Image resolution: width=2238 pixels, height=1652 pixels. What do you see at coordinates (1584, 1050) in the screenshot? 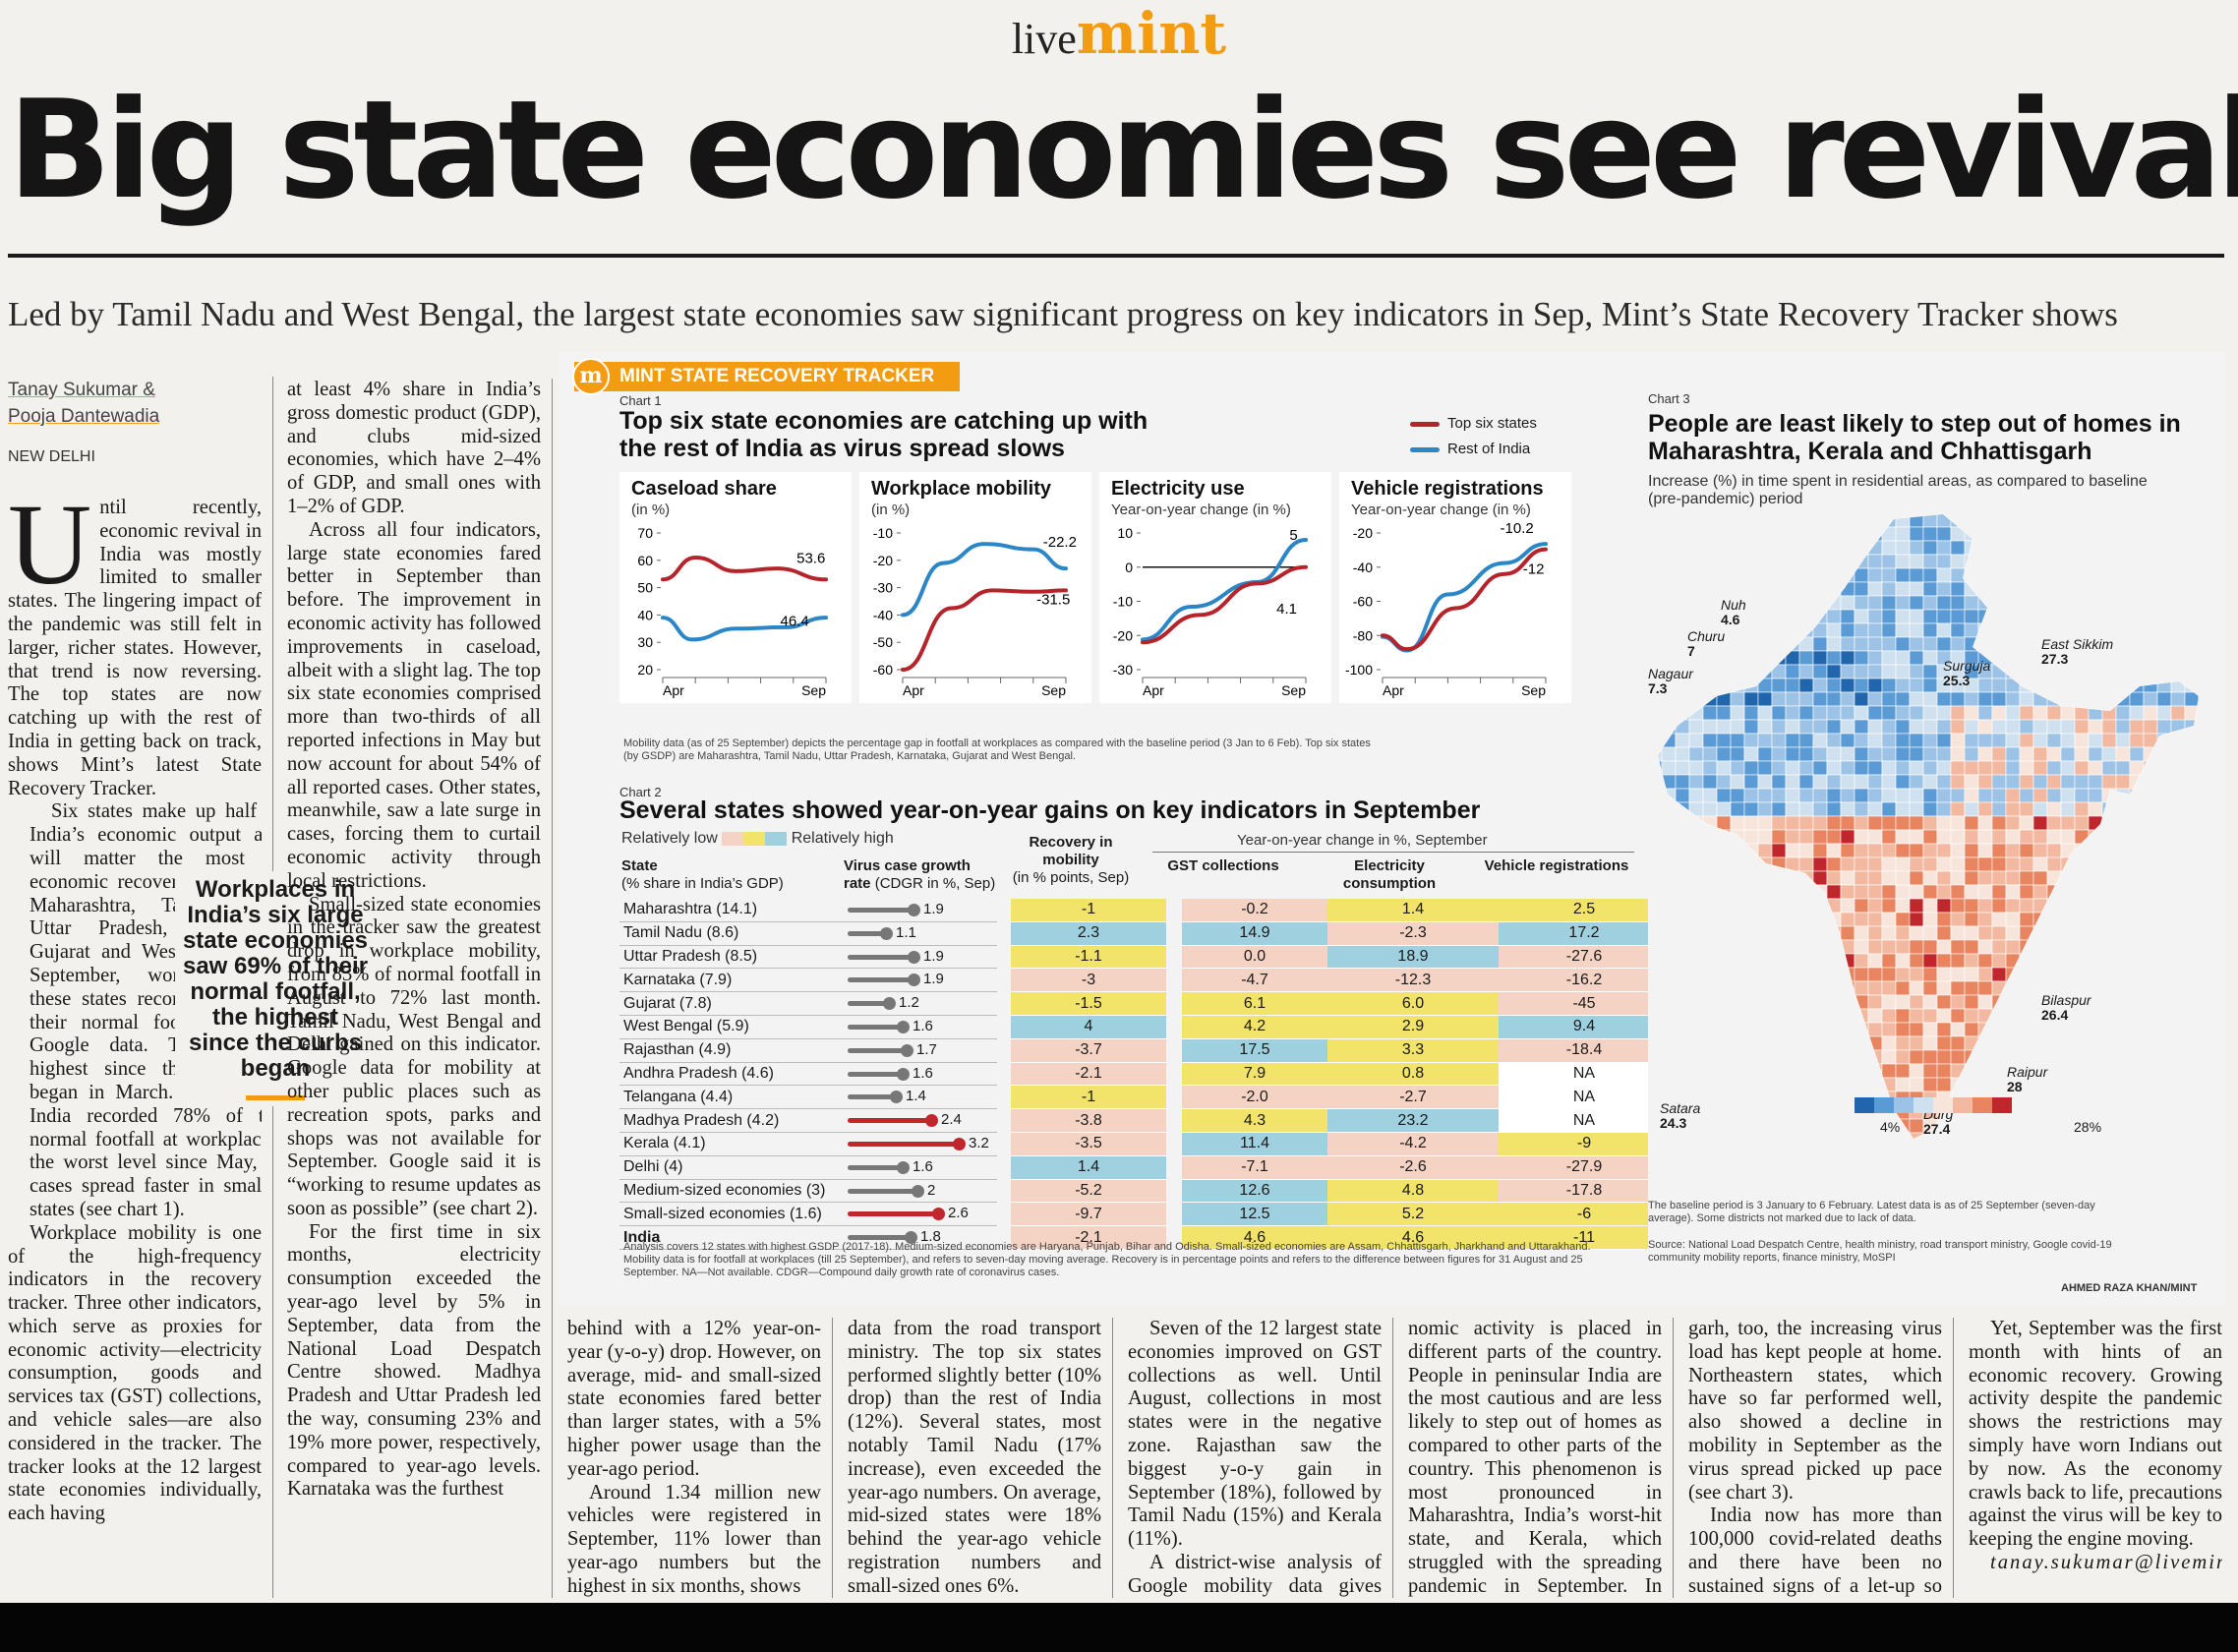
I see `veh-cell: -18.4` at bounding box center [1584, 1050].